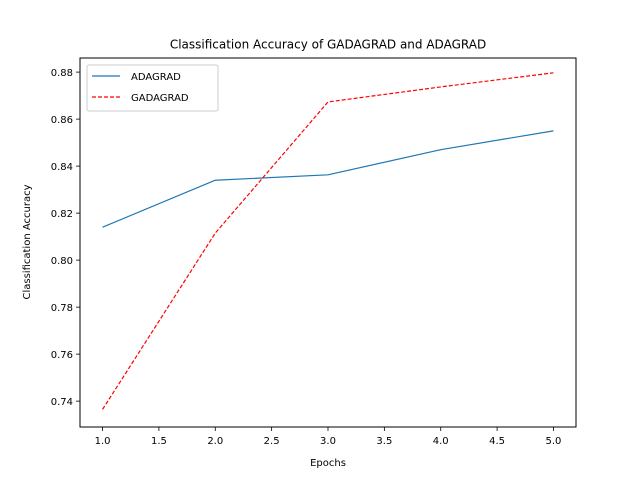 This screenshot has height=480, width=640. I want to click on x-tick-label: 3.0, so click(328, 441).